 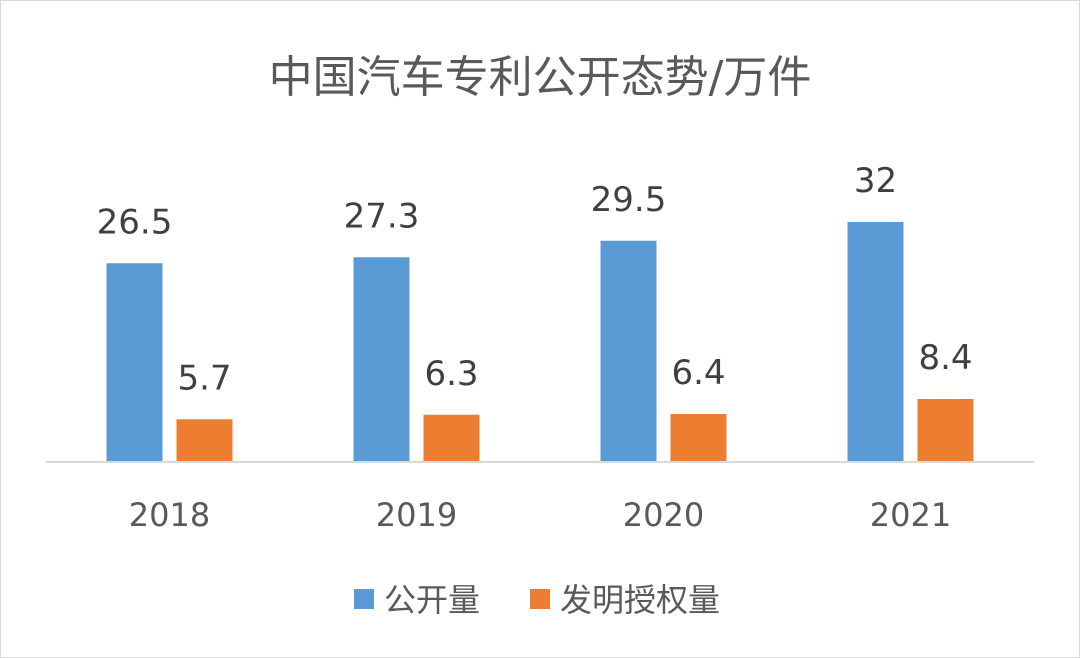 What do you see at coordinates (945, 358) in the screenshot?
I see `data-label-grant-2021: 8.4` at bounding box center [945, 358].